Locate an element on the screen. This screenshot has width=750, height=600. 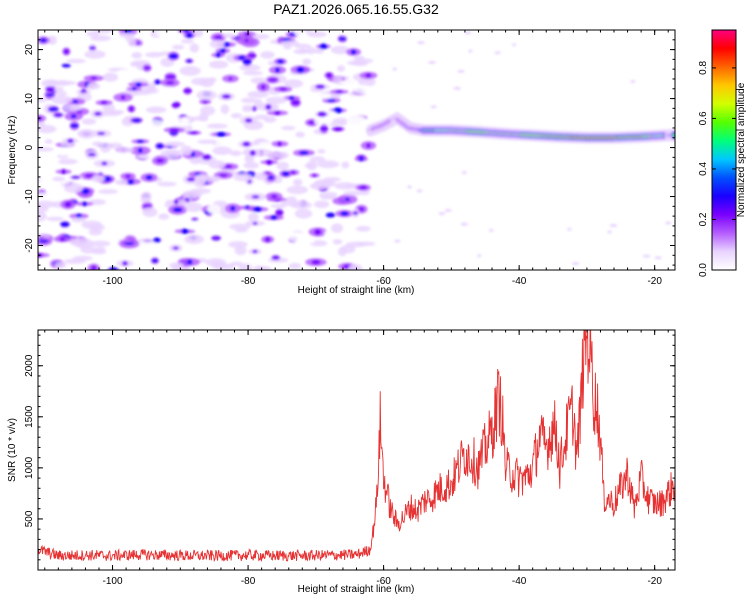
y-tick-label: 2000 is located at coordinates (29, 365).